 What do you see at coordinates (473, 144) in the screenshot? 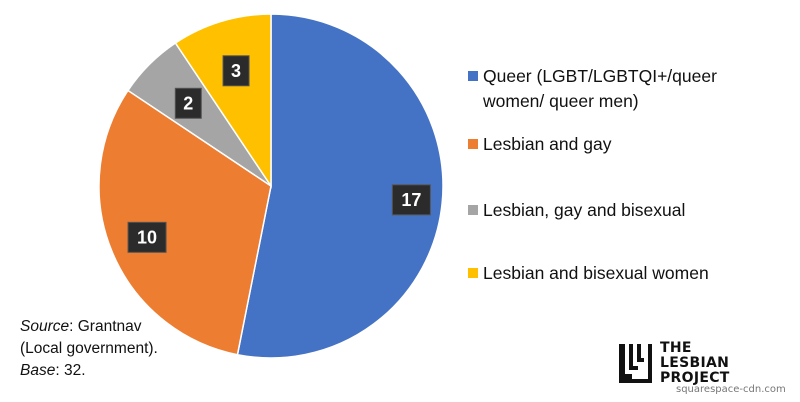
I see `legend-swatch-lesbian-gay` at bounding box center [473, 144].